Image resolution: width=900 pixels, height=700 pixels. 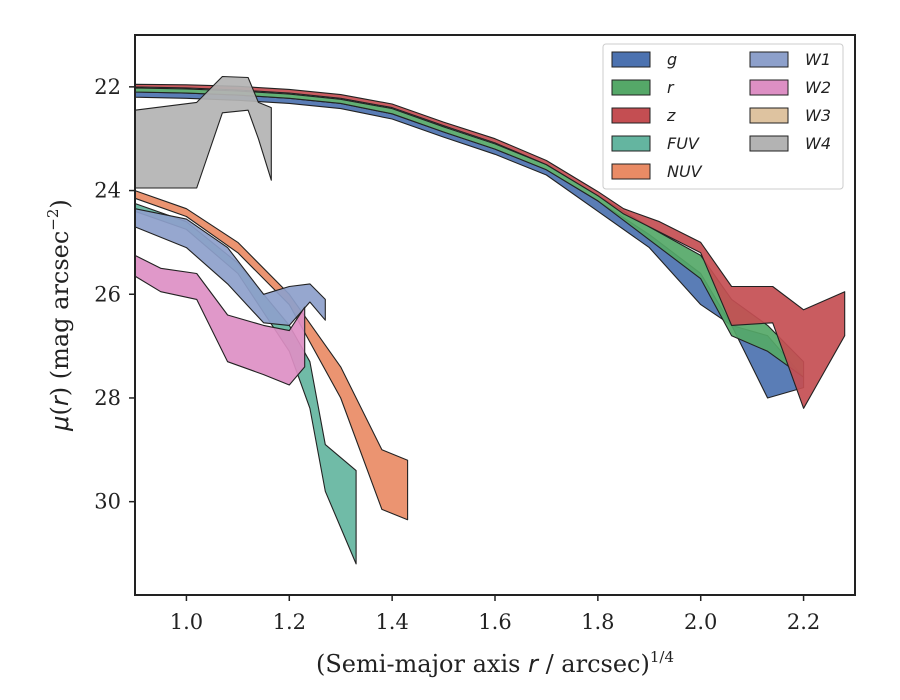 I want to click on y-axis-label: μ(r) (mag arcsec−2), so click(x=59, y=315).